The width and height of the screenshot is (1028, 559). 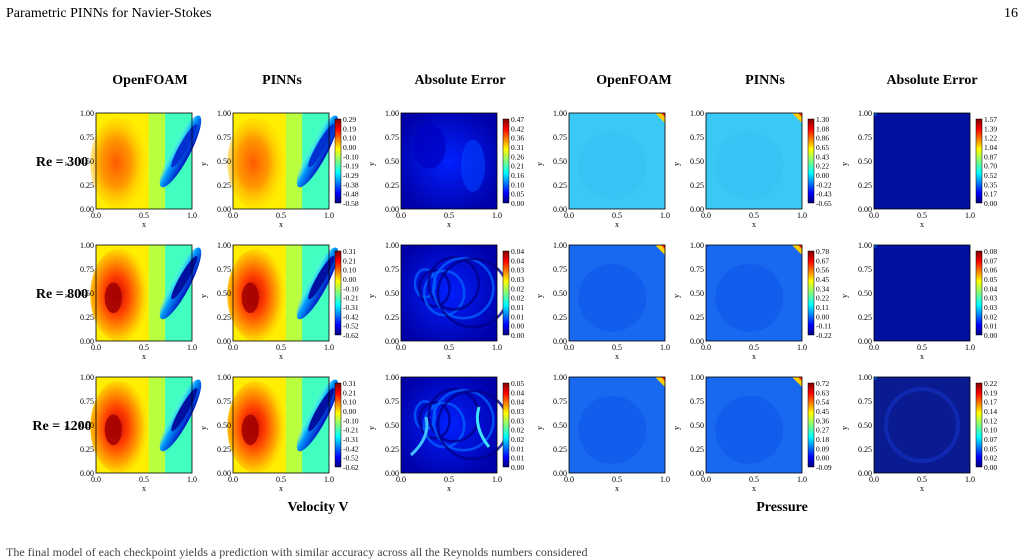 What do you see at coordinates (990, 392) in the screenshot?
I see `colorbar-tick-label: 0.19` at bounding box center [990, 392].